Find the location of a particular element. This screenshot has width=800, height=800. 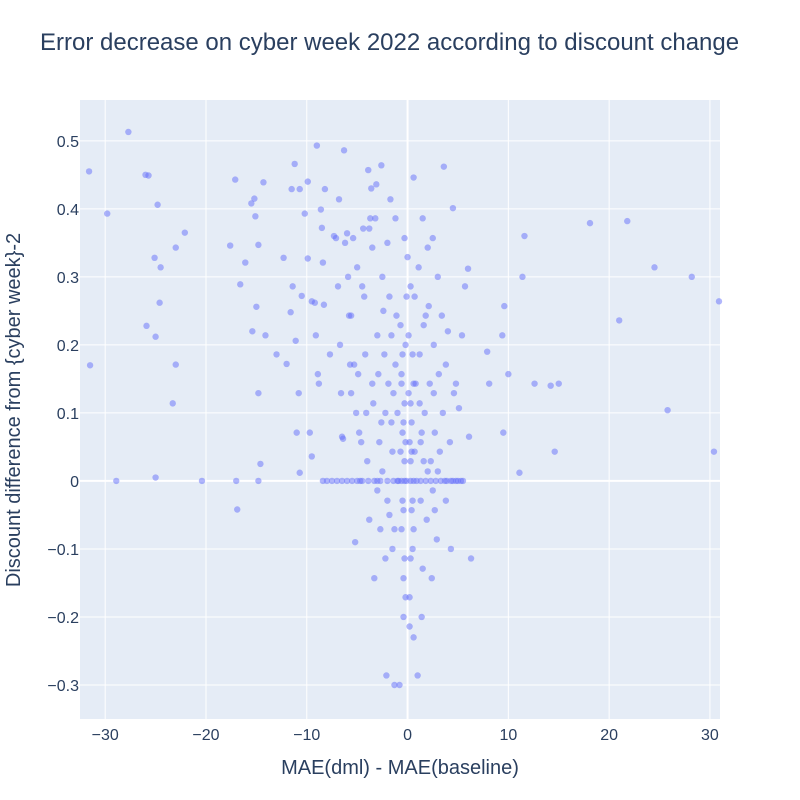

y-axis-title: Discount difference from {cyber week}-2 is located at coordinates (14, 410).